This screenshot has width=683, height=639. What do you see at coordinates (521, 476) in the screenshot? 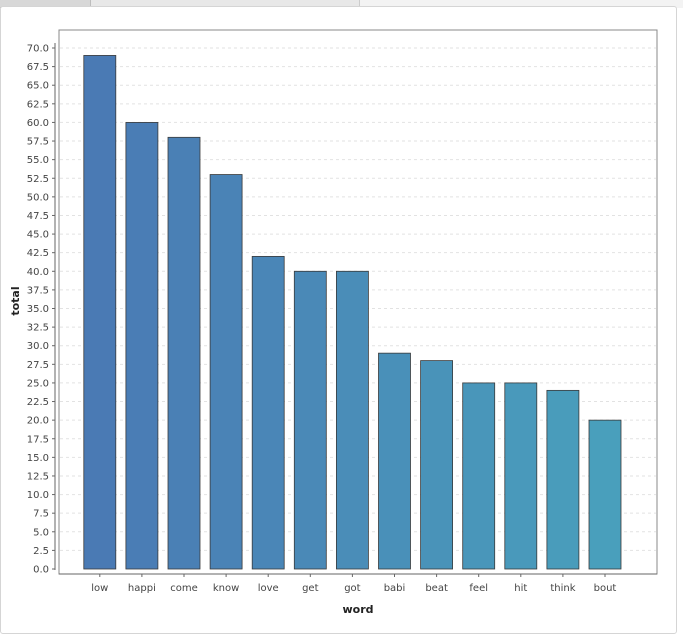
I see `bar-hit` at bounding box center [521, 476].